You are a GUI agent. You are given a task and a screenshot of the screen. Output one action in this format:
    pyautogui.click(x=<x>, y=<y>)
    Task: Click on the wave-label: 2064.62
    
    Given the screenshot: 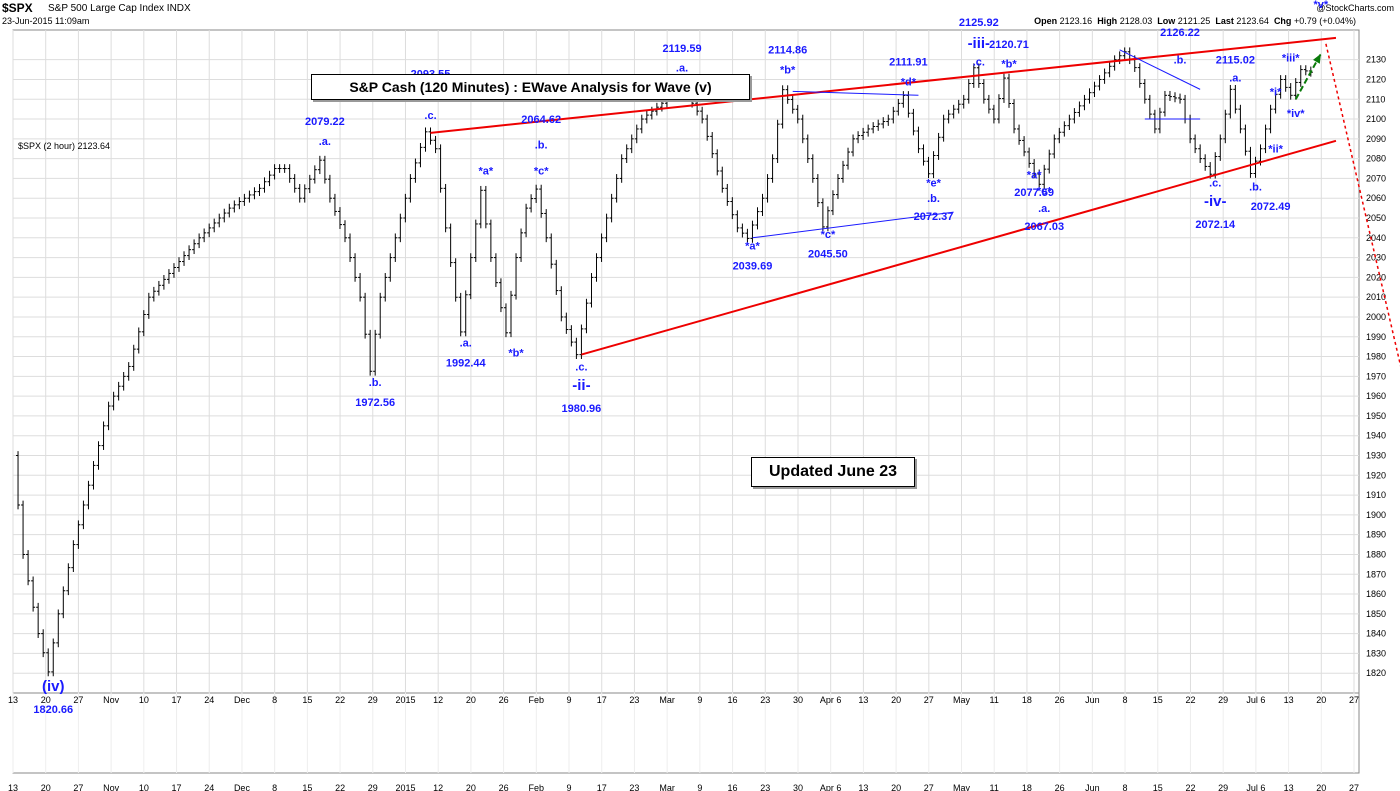 What is the action you would take?
    pyautogui.click(x=541, y=120)
    